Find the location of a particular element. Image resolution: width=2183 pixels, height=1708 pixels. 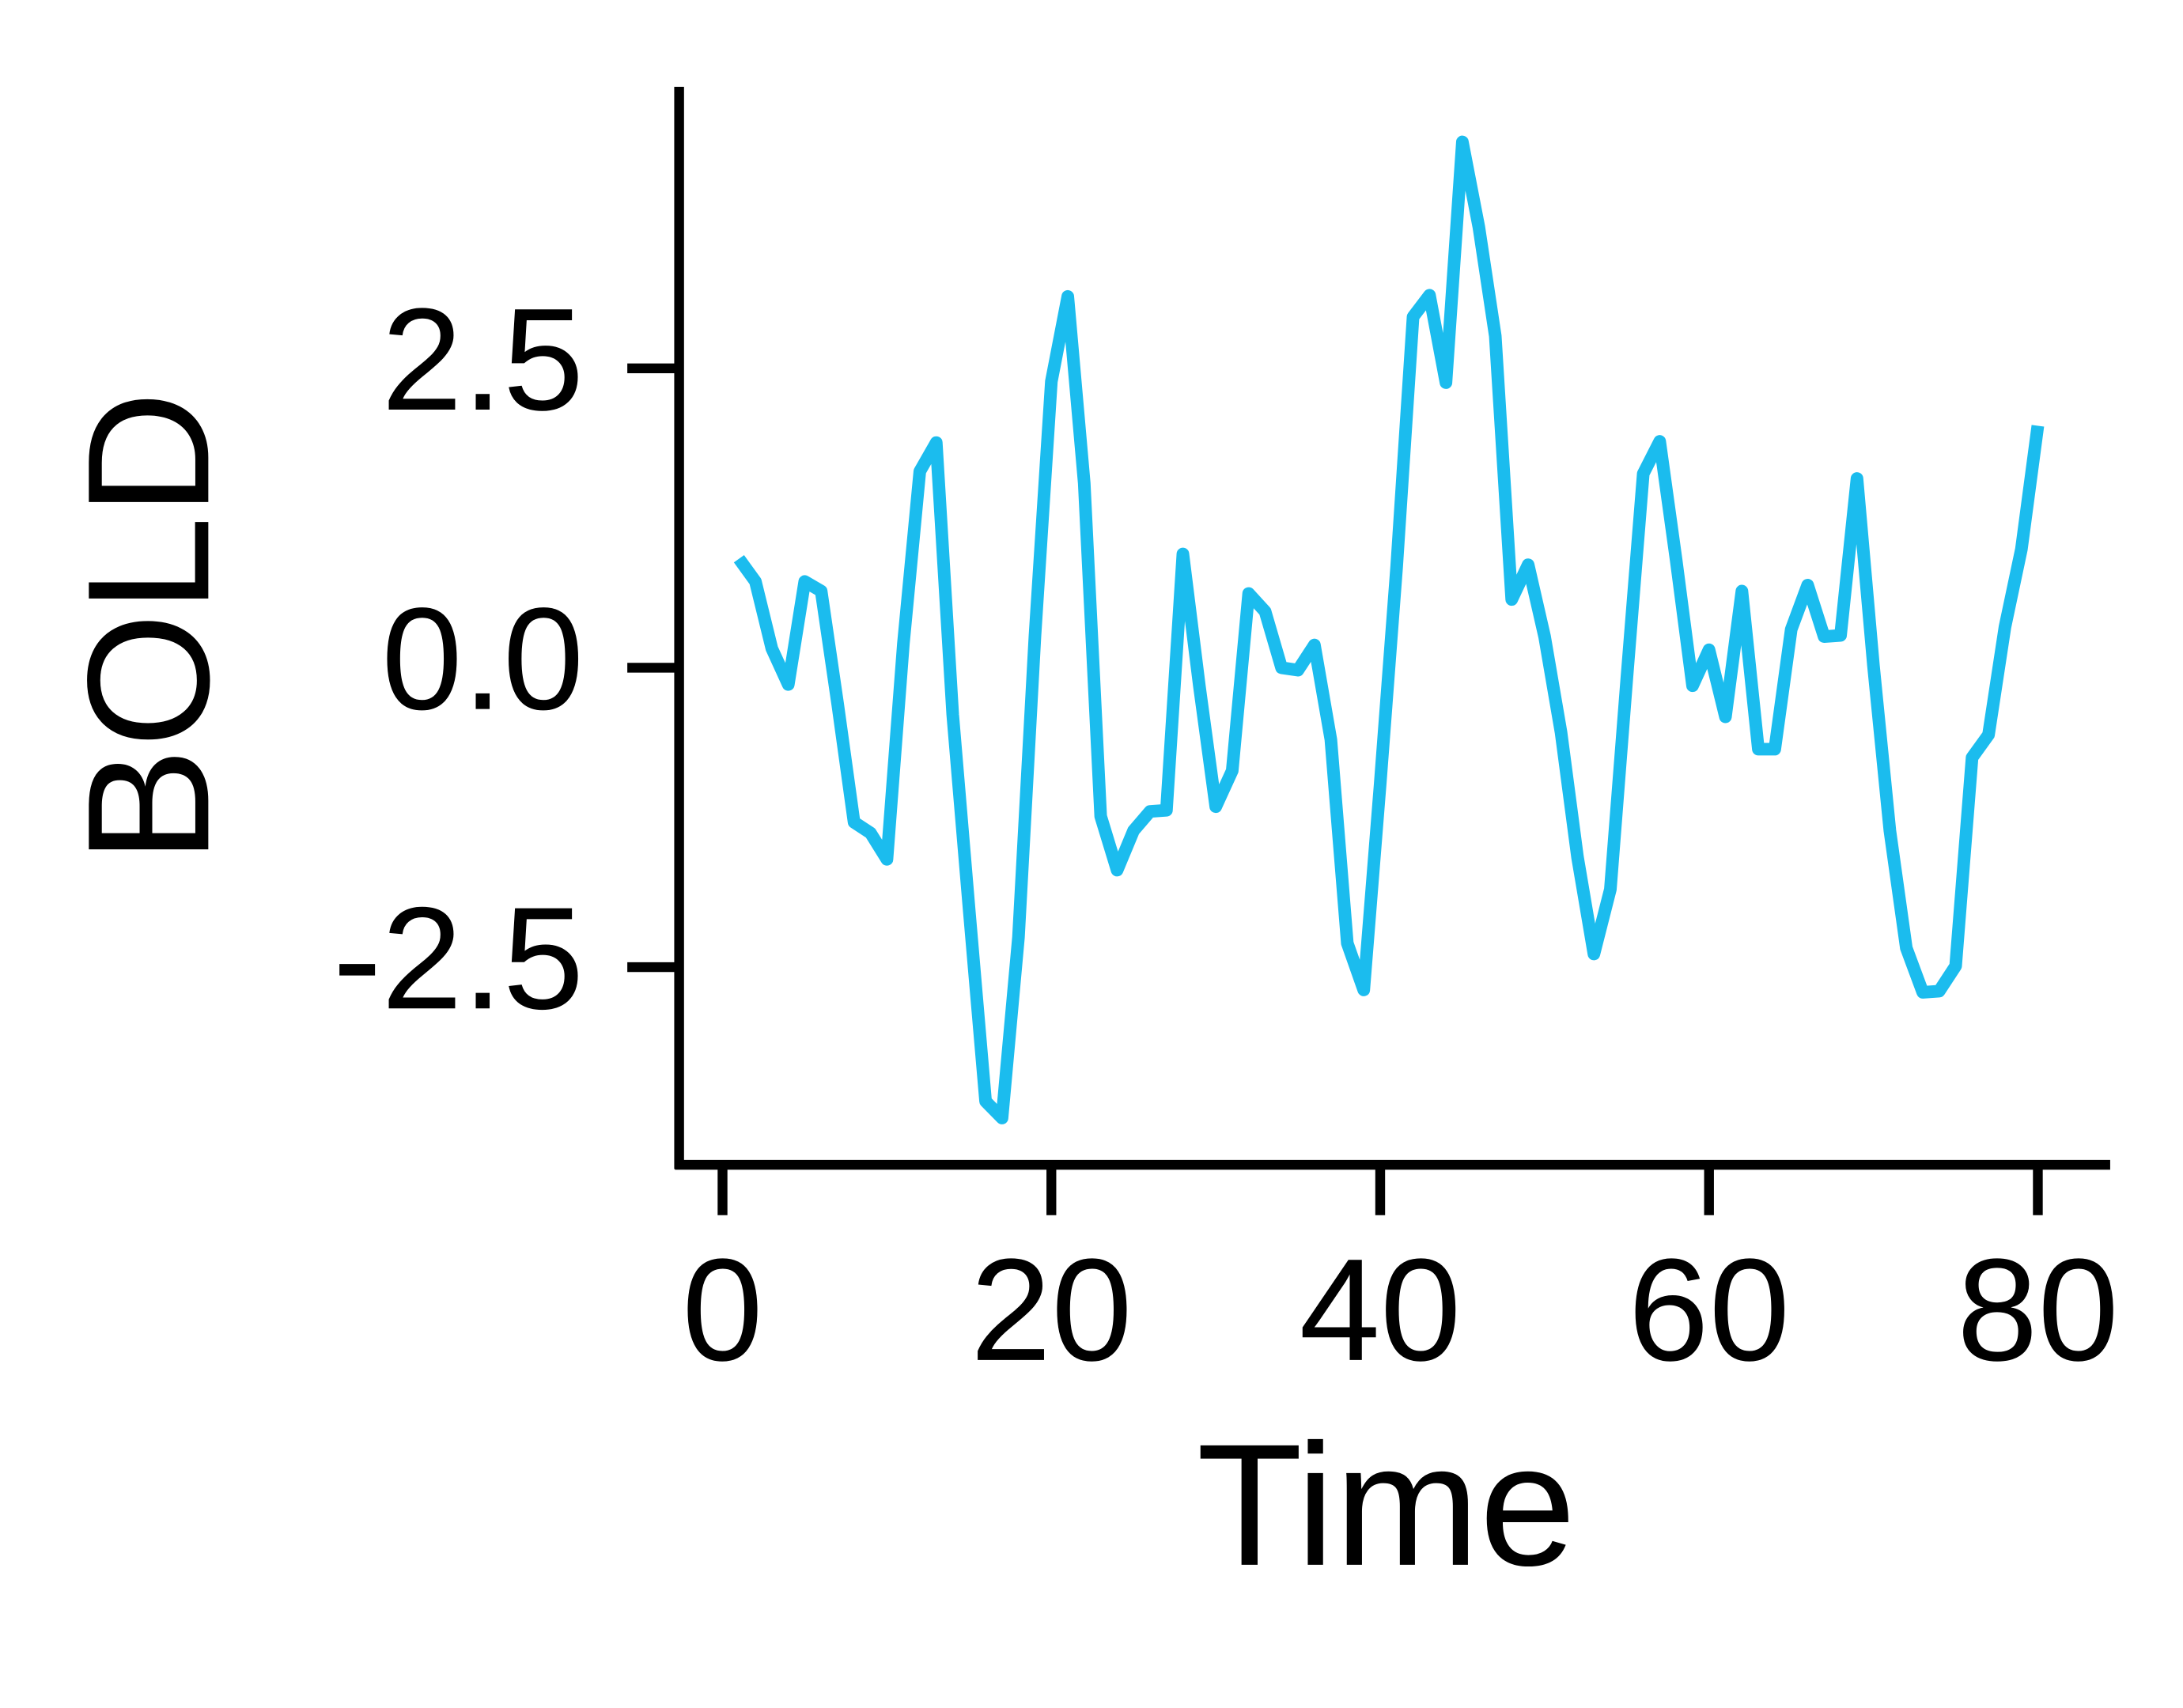

y-tick-label: 2.5 is located at coordinates (482, 359).